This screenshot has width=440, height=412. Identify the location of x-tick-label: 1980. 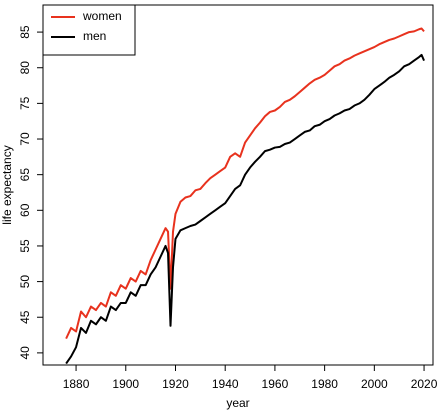
(324, 384).